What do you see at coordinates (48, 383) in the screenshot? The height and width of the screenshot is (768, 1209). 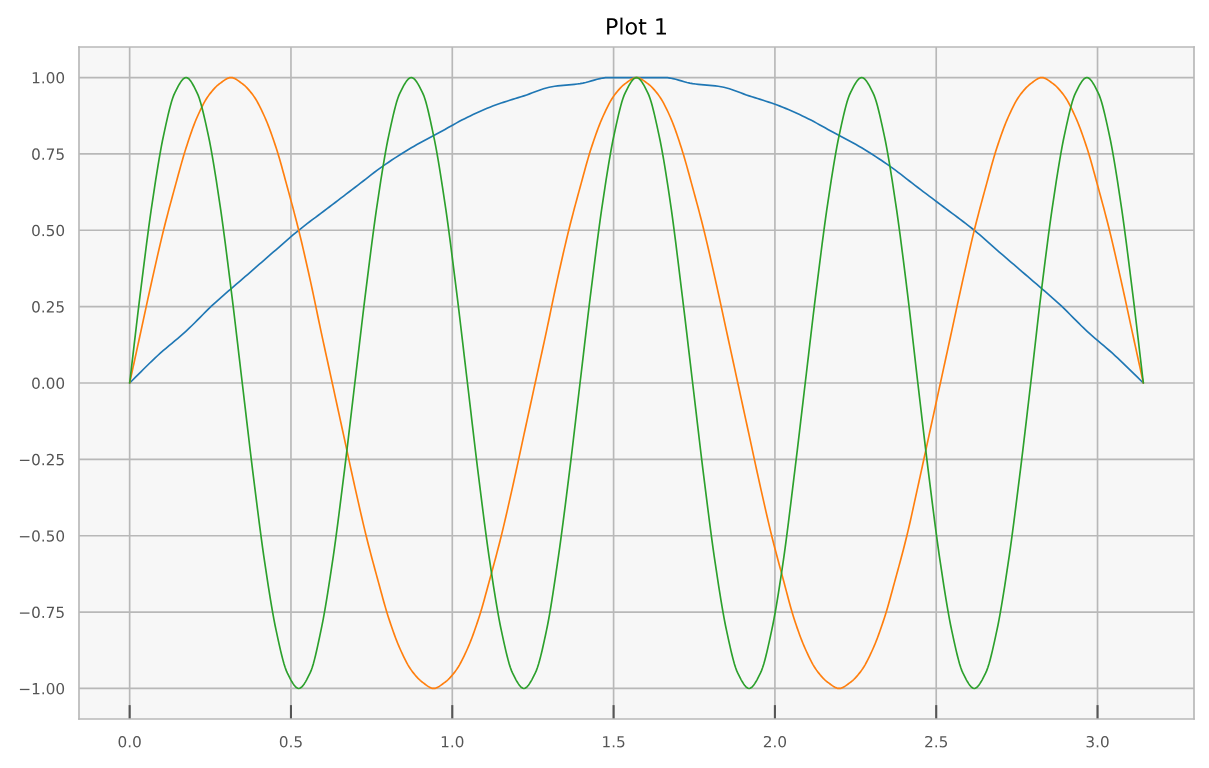 I see `y-tick-label: 0.00` at bounding box center [48, 383].